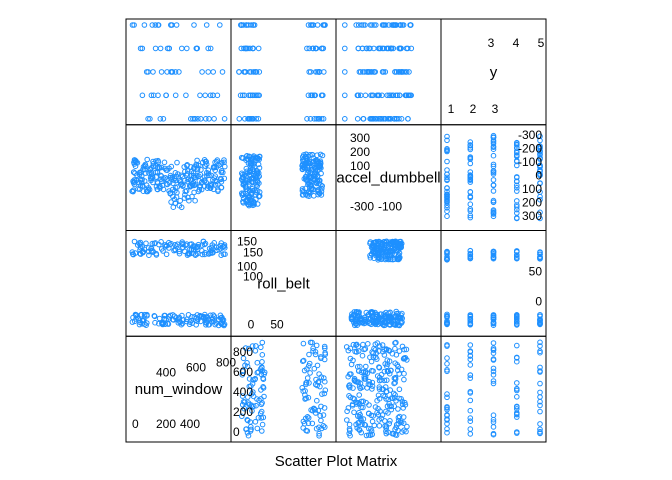 The width and height of the screenshot is (672, 480). Describe the element at coordinates (135, 424) in the screenshot. I see `tick-nw-x-0: 0` at that location.